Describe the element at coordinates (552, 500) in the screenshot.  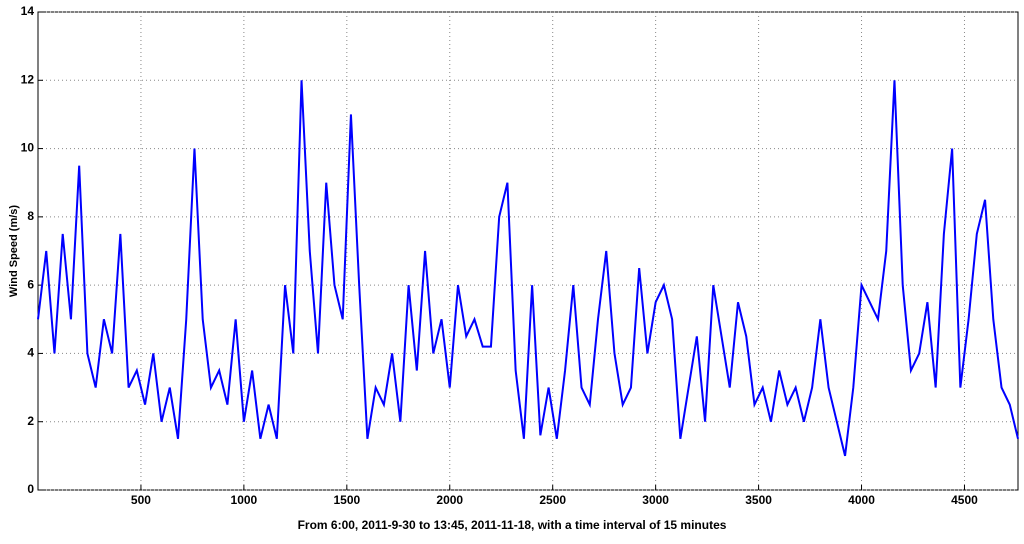
I see `x-tick-label: 2500` at that location.